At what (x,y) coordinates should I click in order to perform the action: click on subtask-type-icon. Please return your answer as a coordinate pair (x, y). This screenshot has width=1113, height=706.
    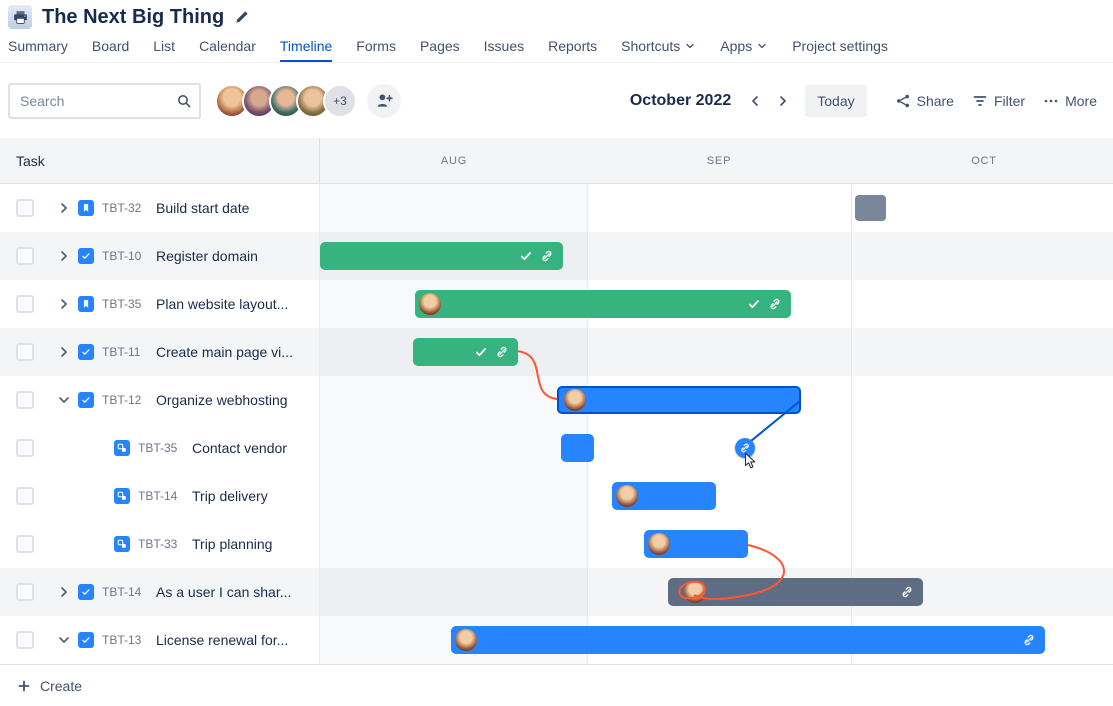
    Looking at the image, I should click on (122, 448).